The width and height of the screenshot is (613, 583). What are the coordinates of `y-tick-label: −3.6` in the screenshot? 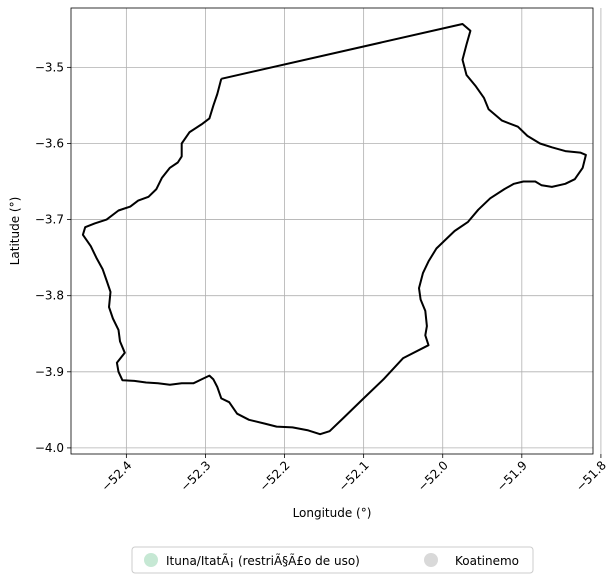 It's located at (49, 143).